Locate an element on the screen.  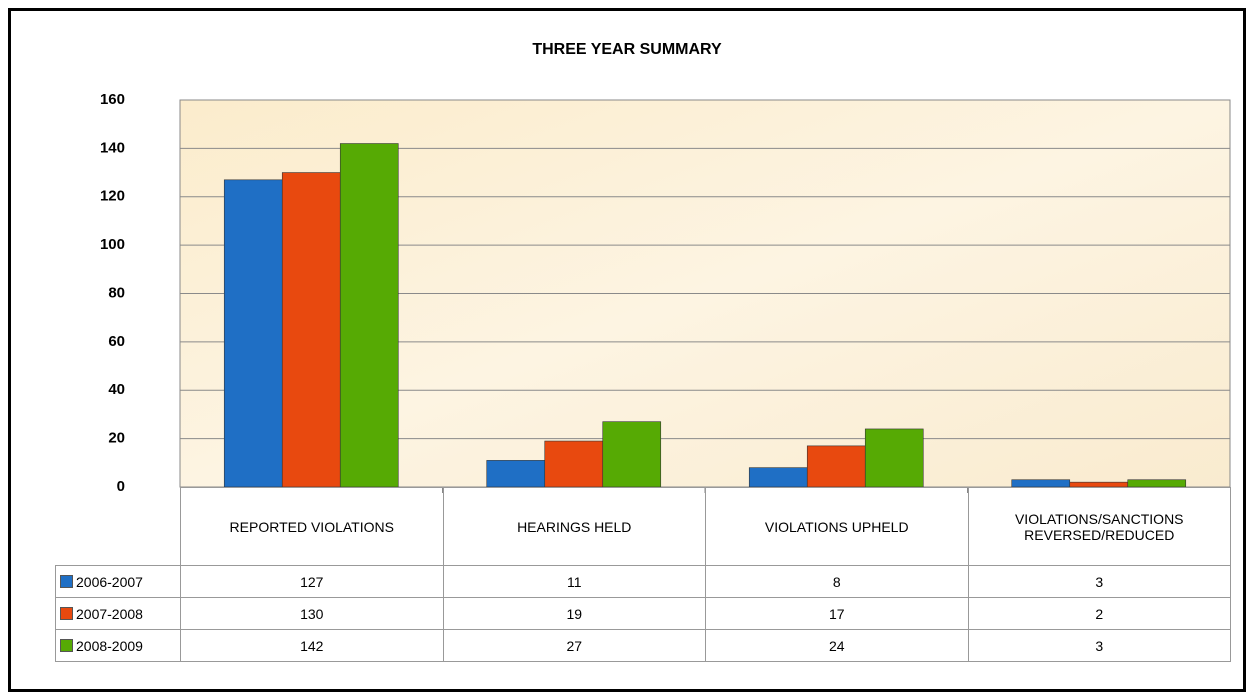
legend-label: 2006-2007 is located at coordinates (109, 581).